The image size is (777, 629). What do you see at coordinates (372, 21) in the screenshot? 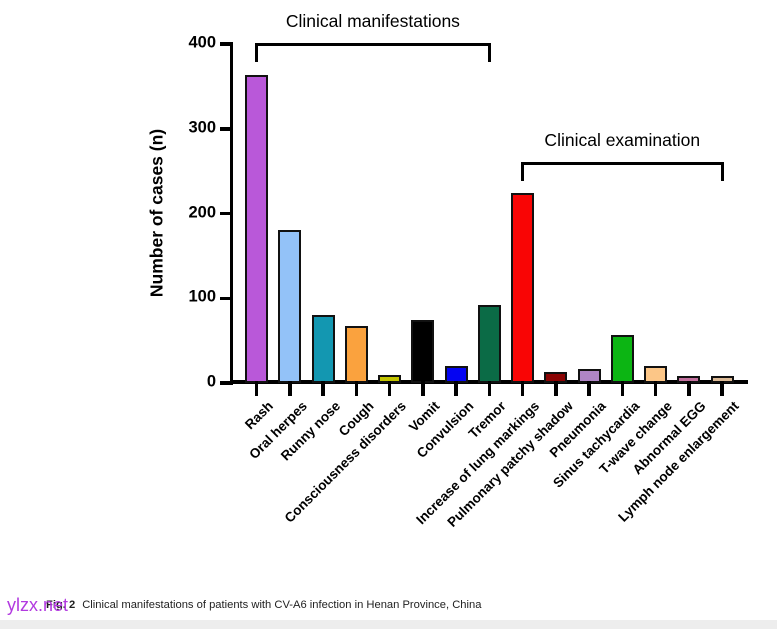
I see `bracket-label-clinical-manifestations: Clinical manifestations` at bounding box center [372, 21].